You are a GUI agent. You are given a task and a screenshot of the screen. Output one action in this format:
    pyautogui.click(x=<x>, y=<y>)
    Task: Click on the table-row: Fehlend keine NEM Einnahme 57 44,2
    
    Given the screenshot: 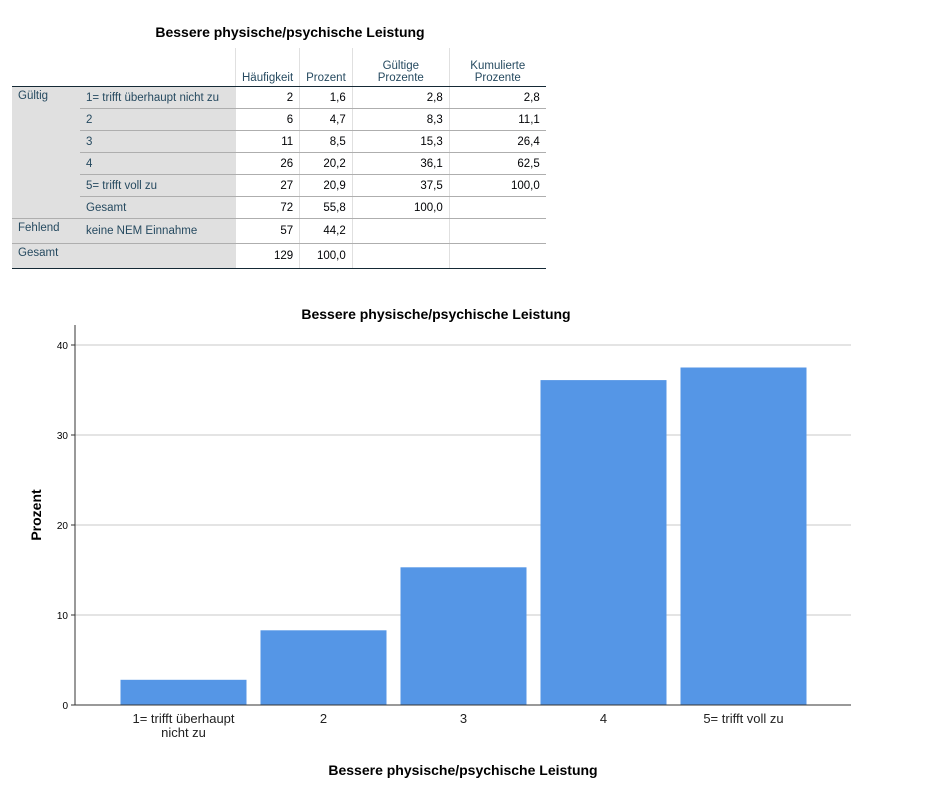 What is the action you would take?
    pyautogui.click(x=279, y=231)
    